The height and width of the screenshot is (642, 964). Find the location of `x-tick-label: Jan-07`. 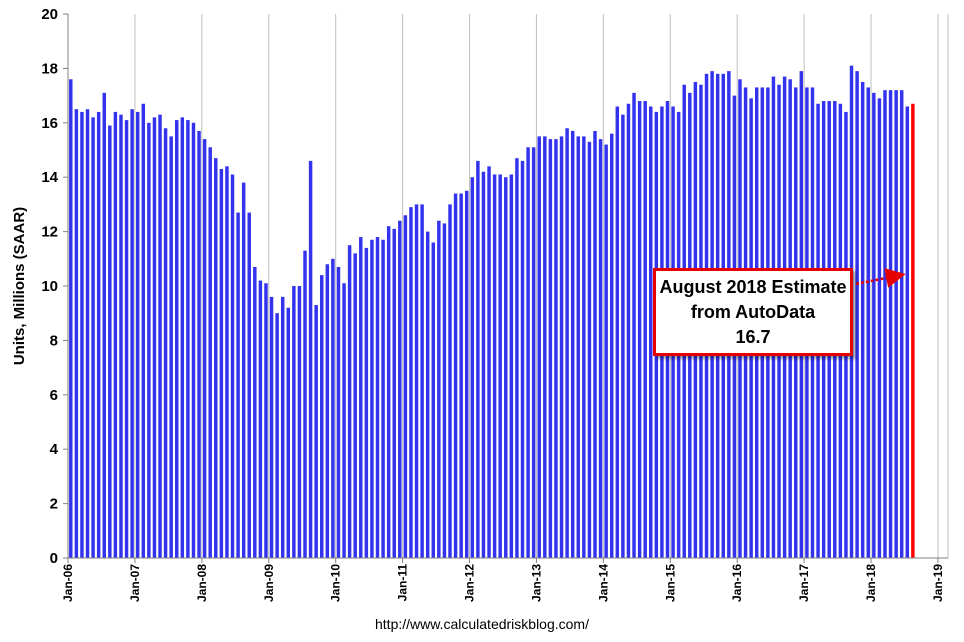

x-tick-label: Jan-07 is located at coordinates (135, 583).